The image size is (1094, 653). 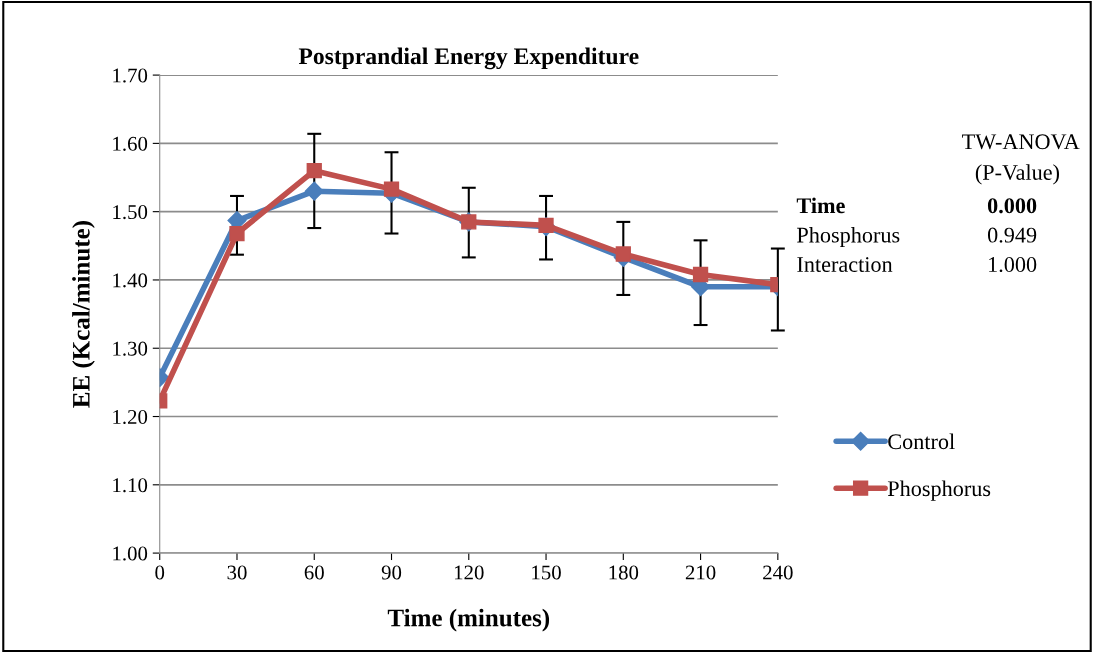 What do you see at coordinates (845, 264) in the screenshot?
I see `text: Interaction` at bounding box center [845, 264].